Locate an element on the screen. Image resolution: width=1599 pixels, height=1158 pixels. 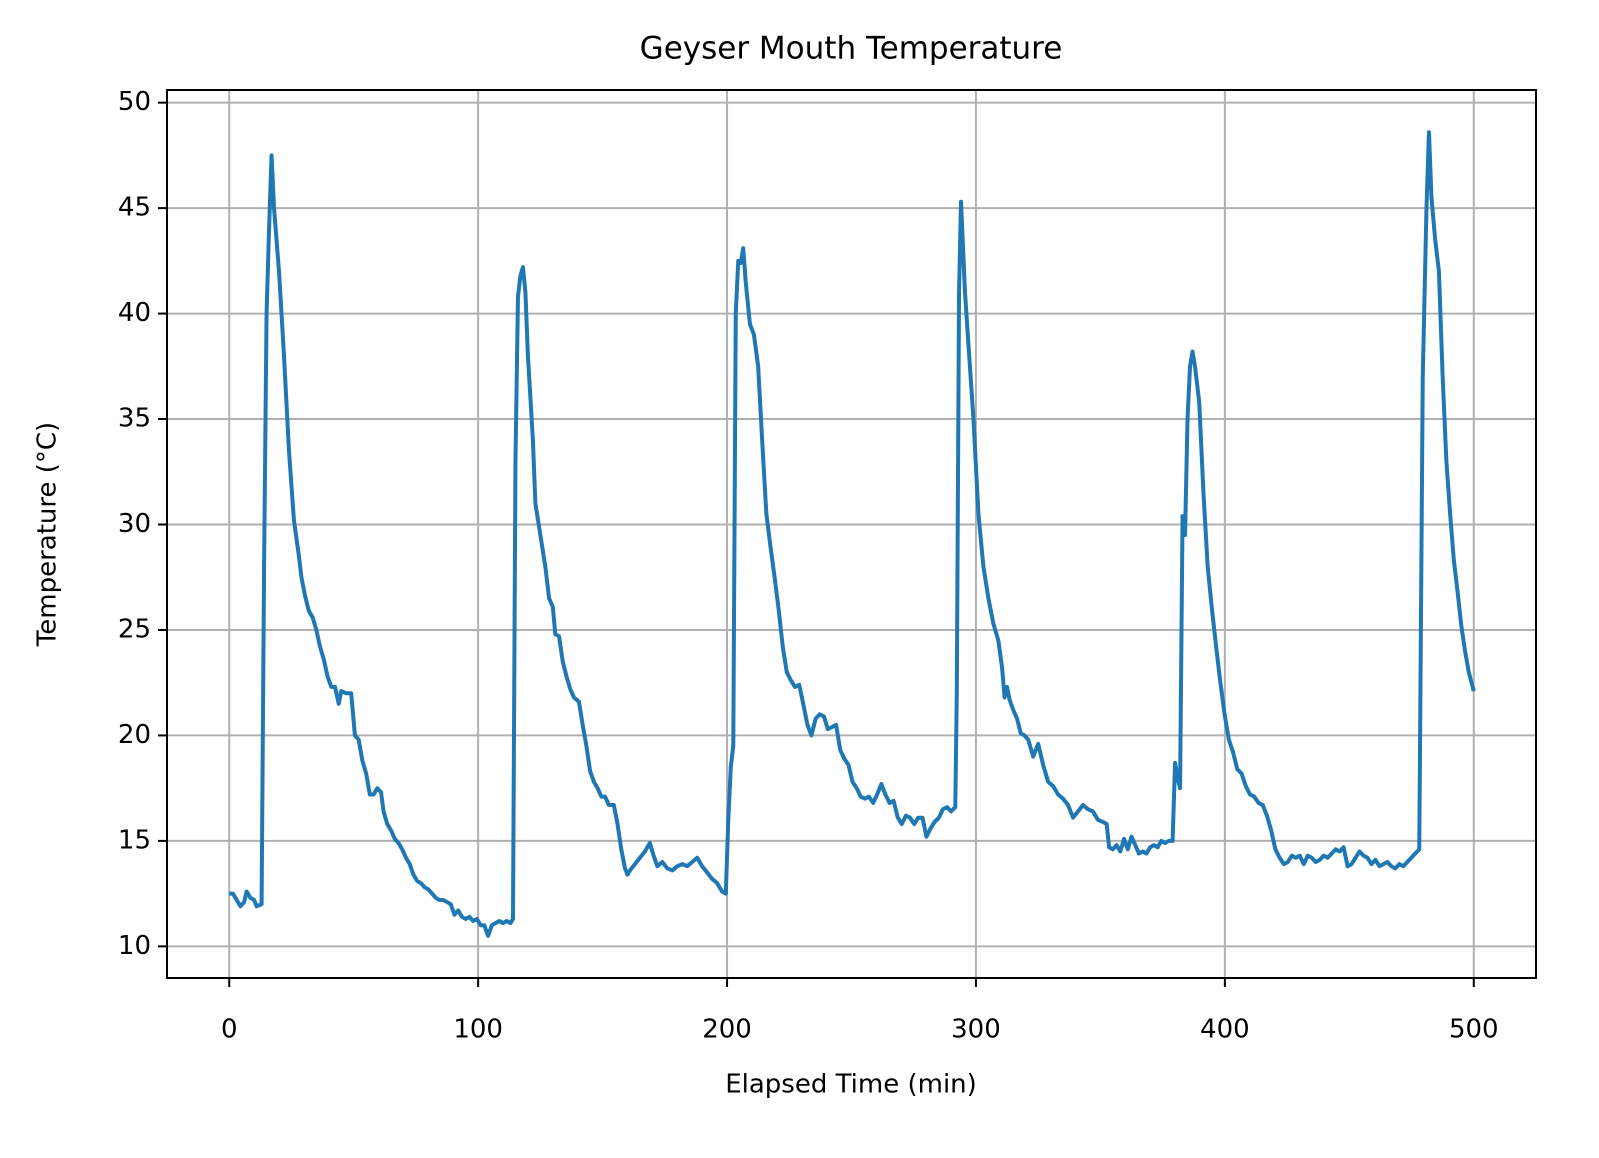
y-tick-label: 30 is located at coordinates (134, 524).